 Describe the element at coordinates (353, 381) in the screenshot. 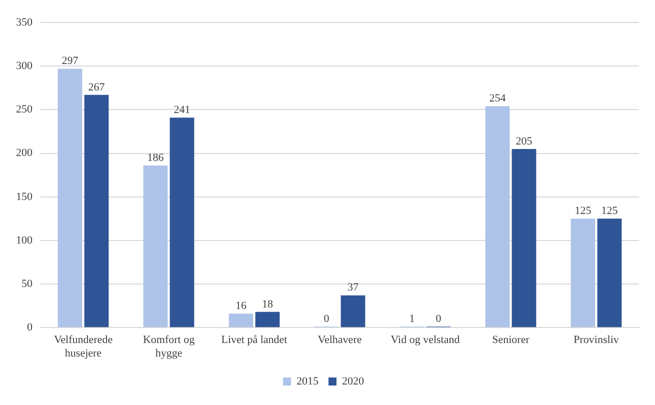

I see `legend-label: 2020` at that location.